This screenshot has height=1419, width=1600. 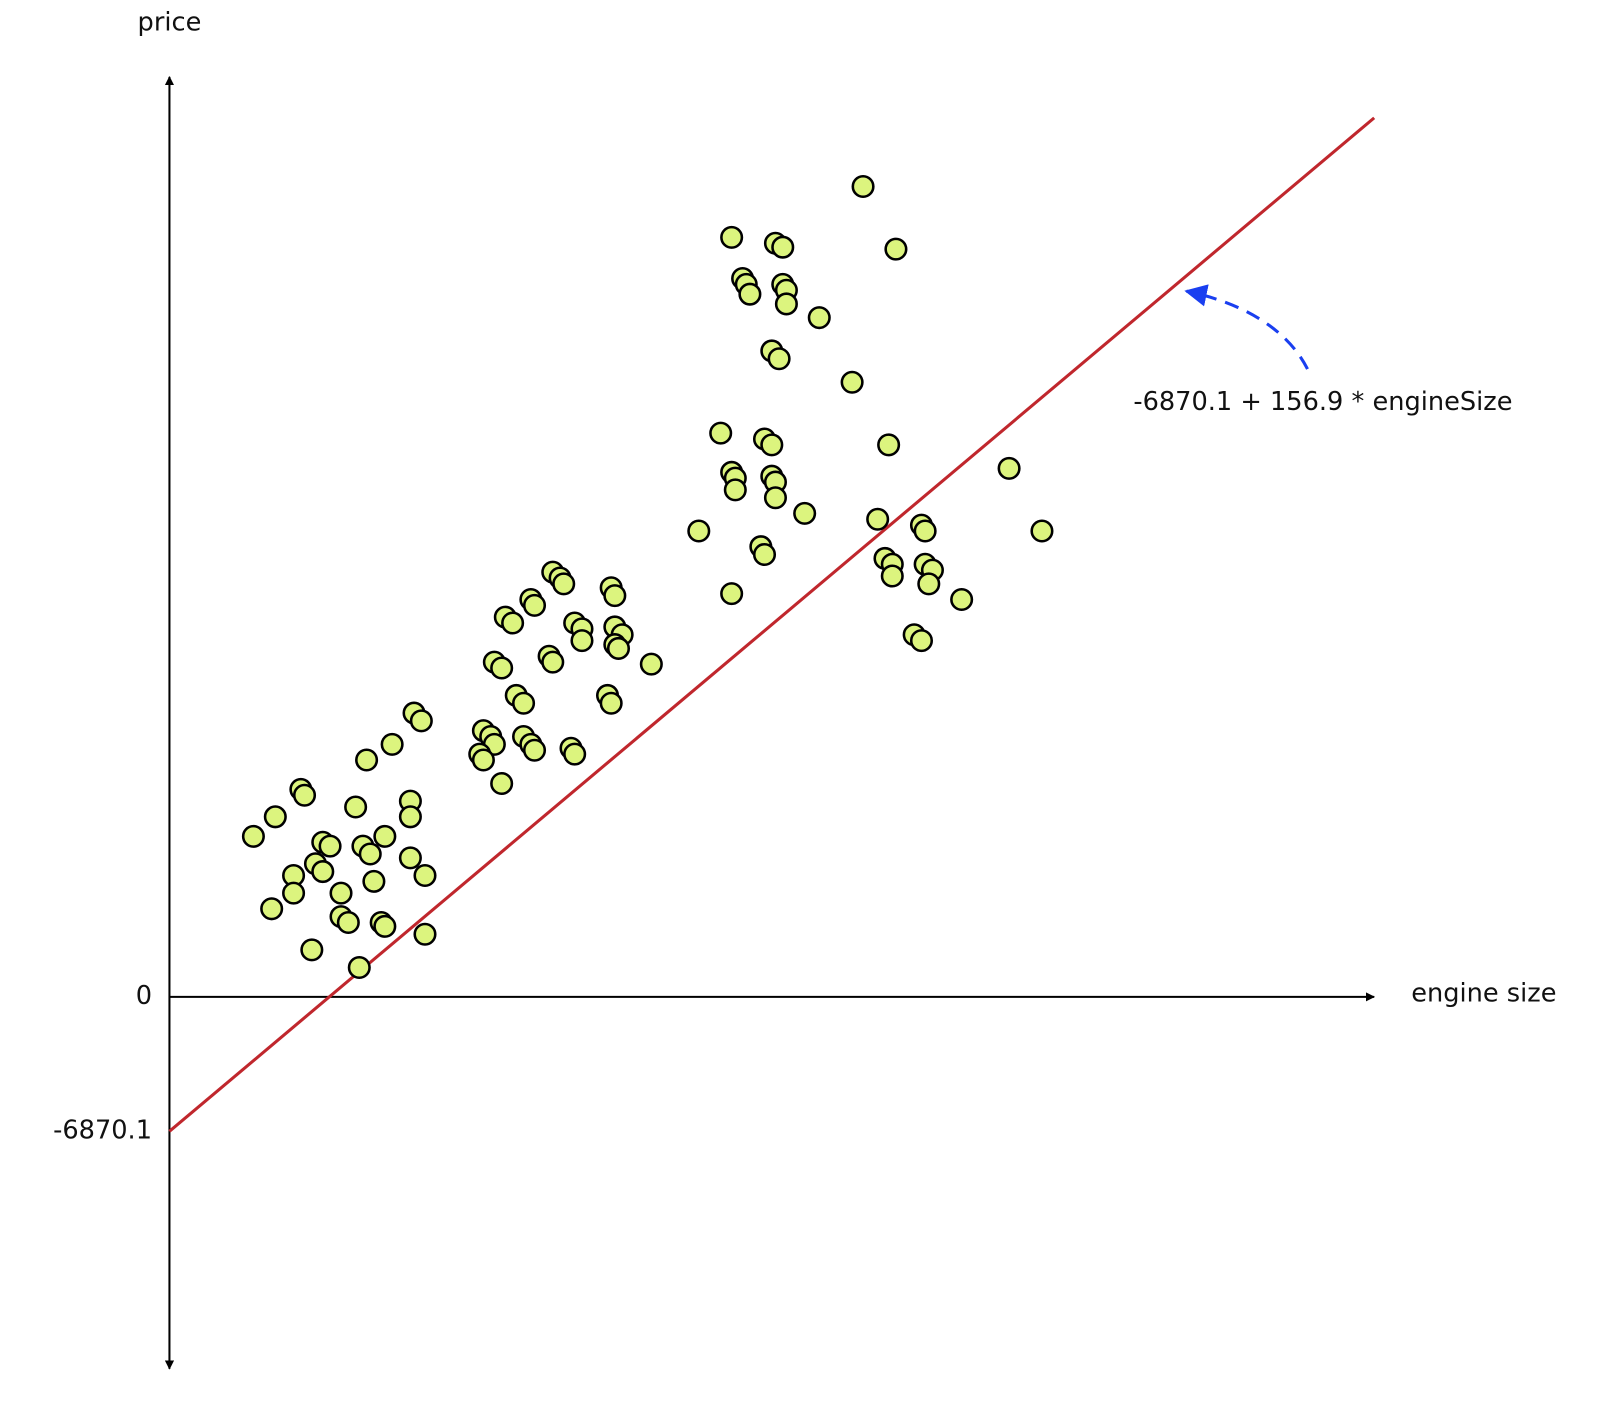 I want to click on annotation-arrow, so click(x=1246, y=327).